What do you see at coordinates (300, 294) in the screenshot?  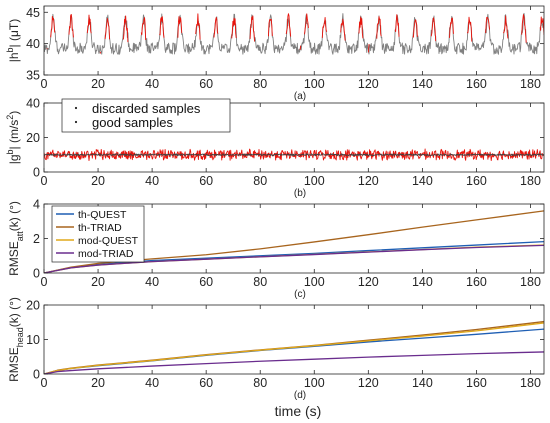 I see `panel-label: (c)` at bounding box center [300, 294].